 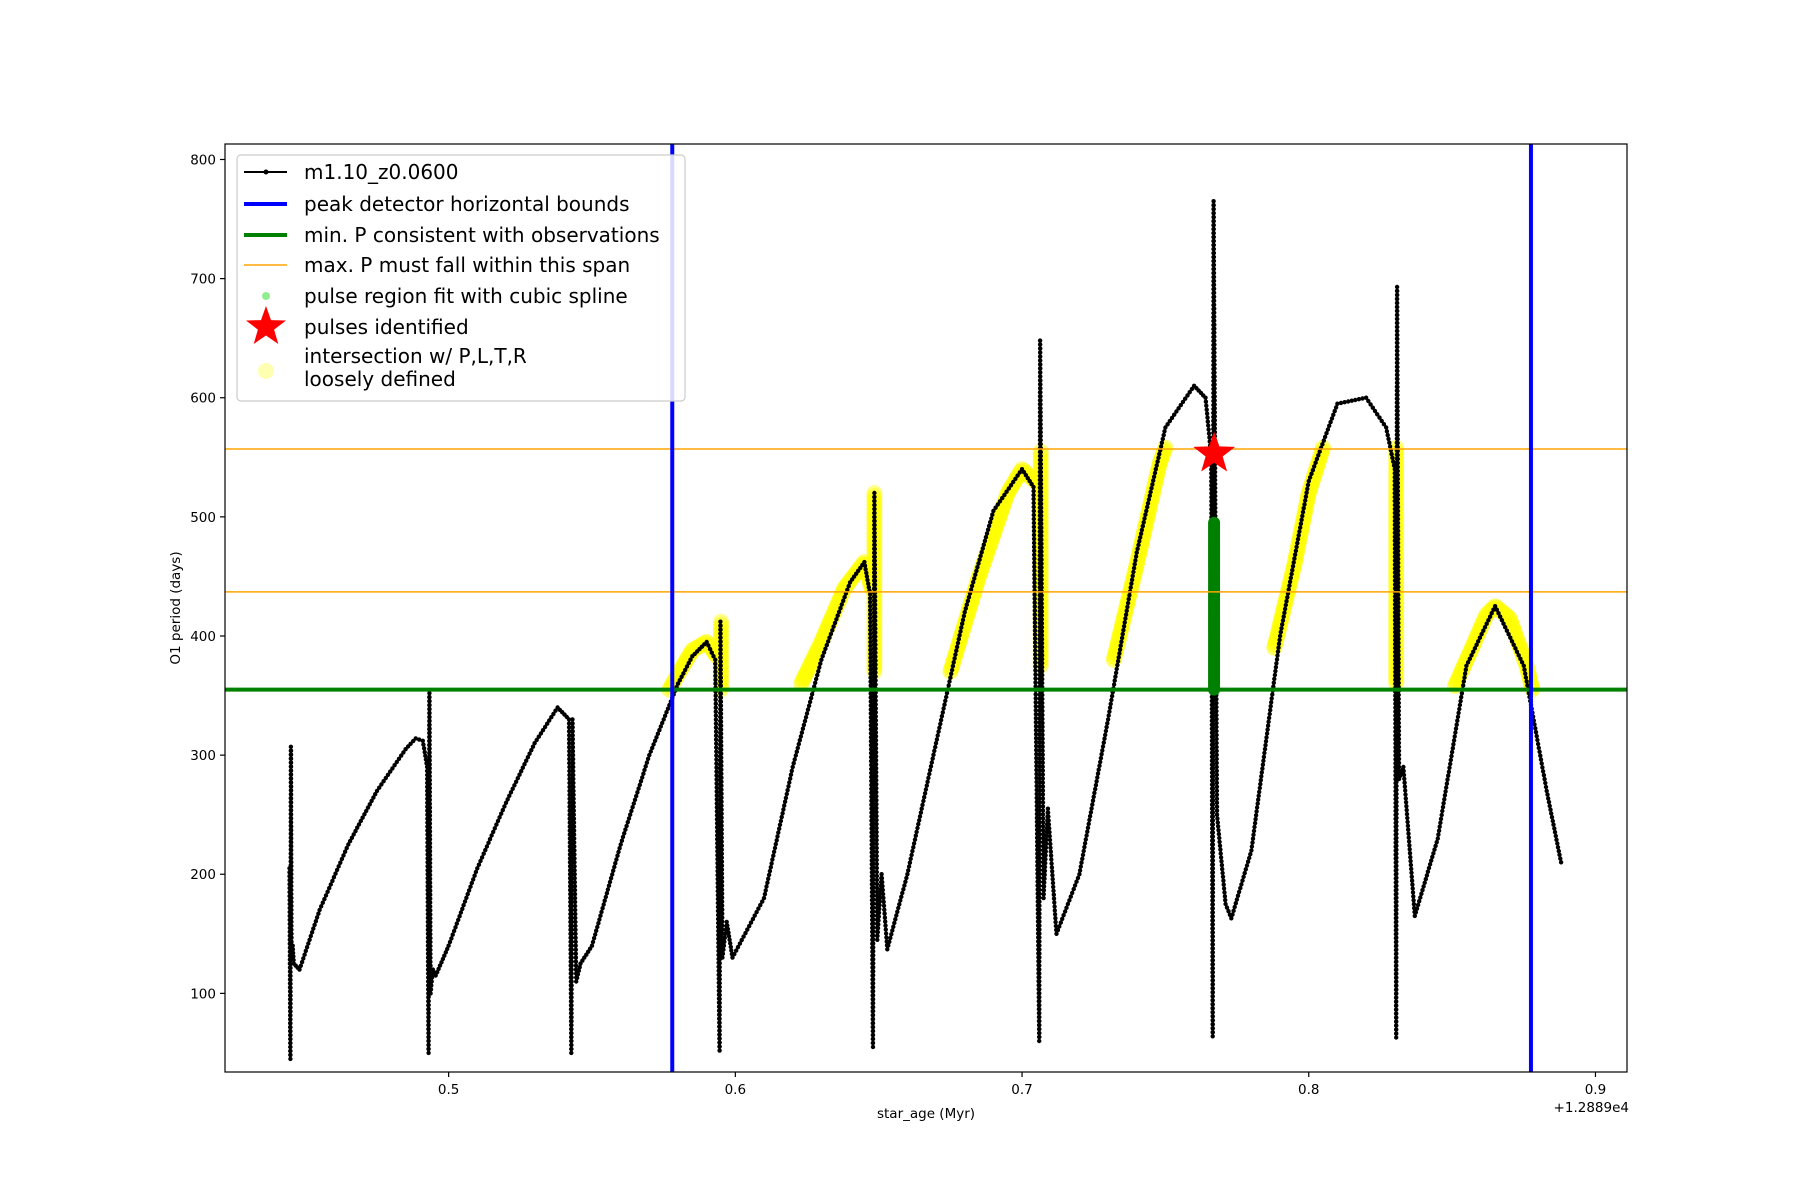 I want to click on legend-label: pulse region fit with cubic spline, so click(x=466, y=296).